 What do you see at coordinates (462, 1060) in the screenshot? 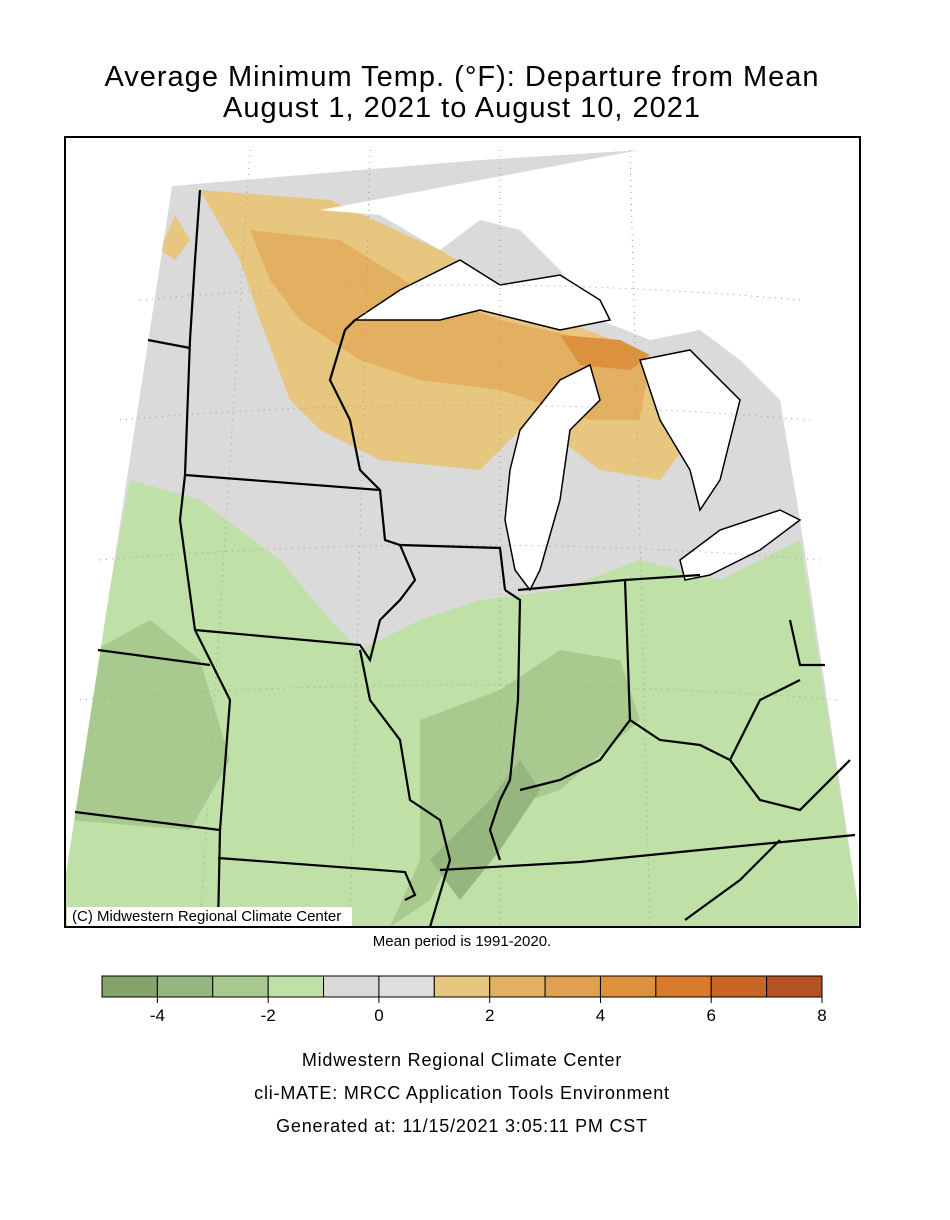
I see `footer-line: Midwestern Regional Climate Center` at bounding box center [462, 1060].